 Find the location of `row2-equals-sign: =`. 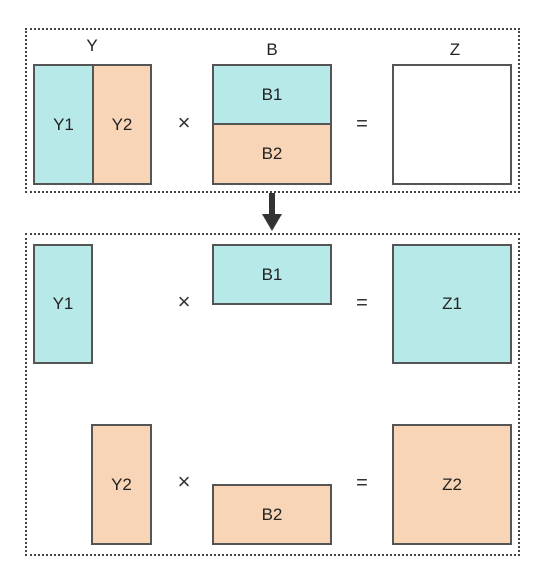

row2-equals-sign: = is located at coordinates (362, 483).